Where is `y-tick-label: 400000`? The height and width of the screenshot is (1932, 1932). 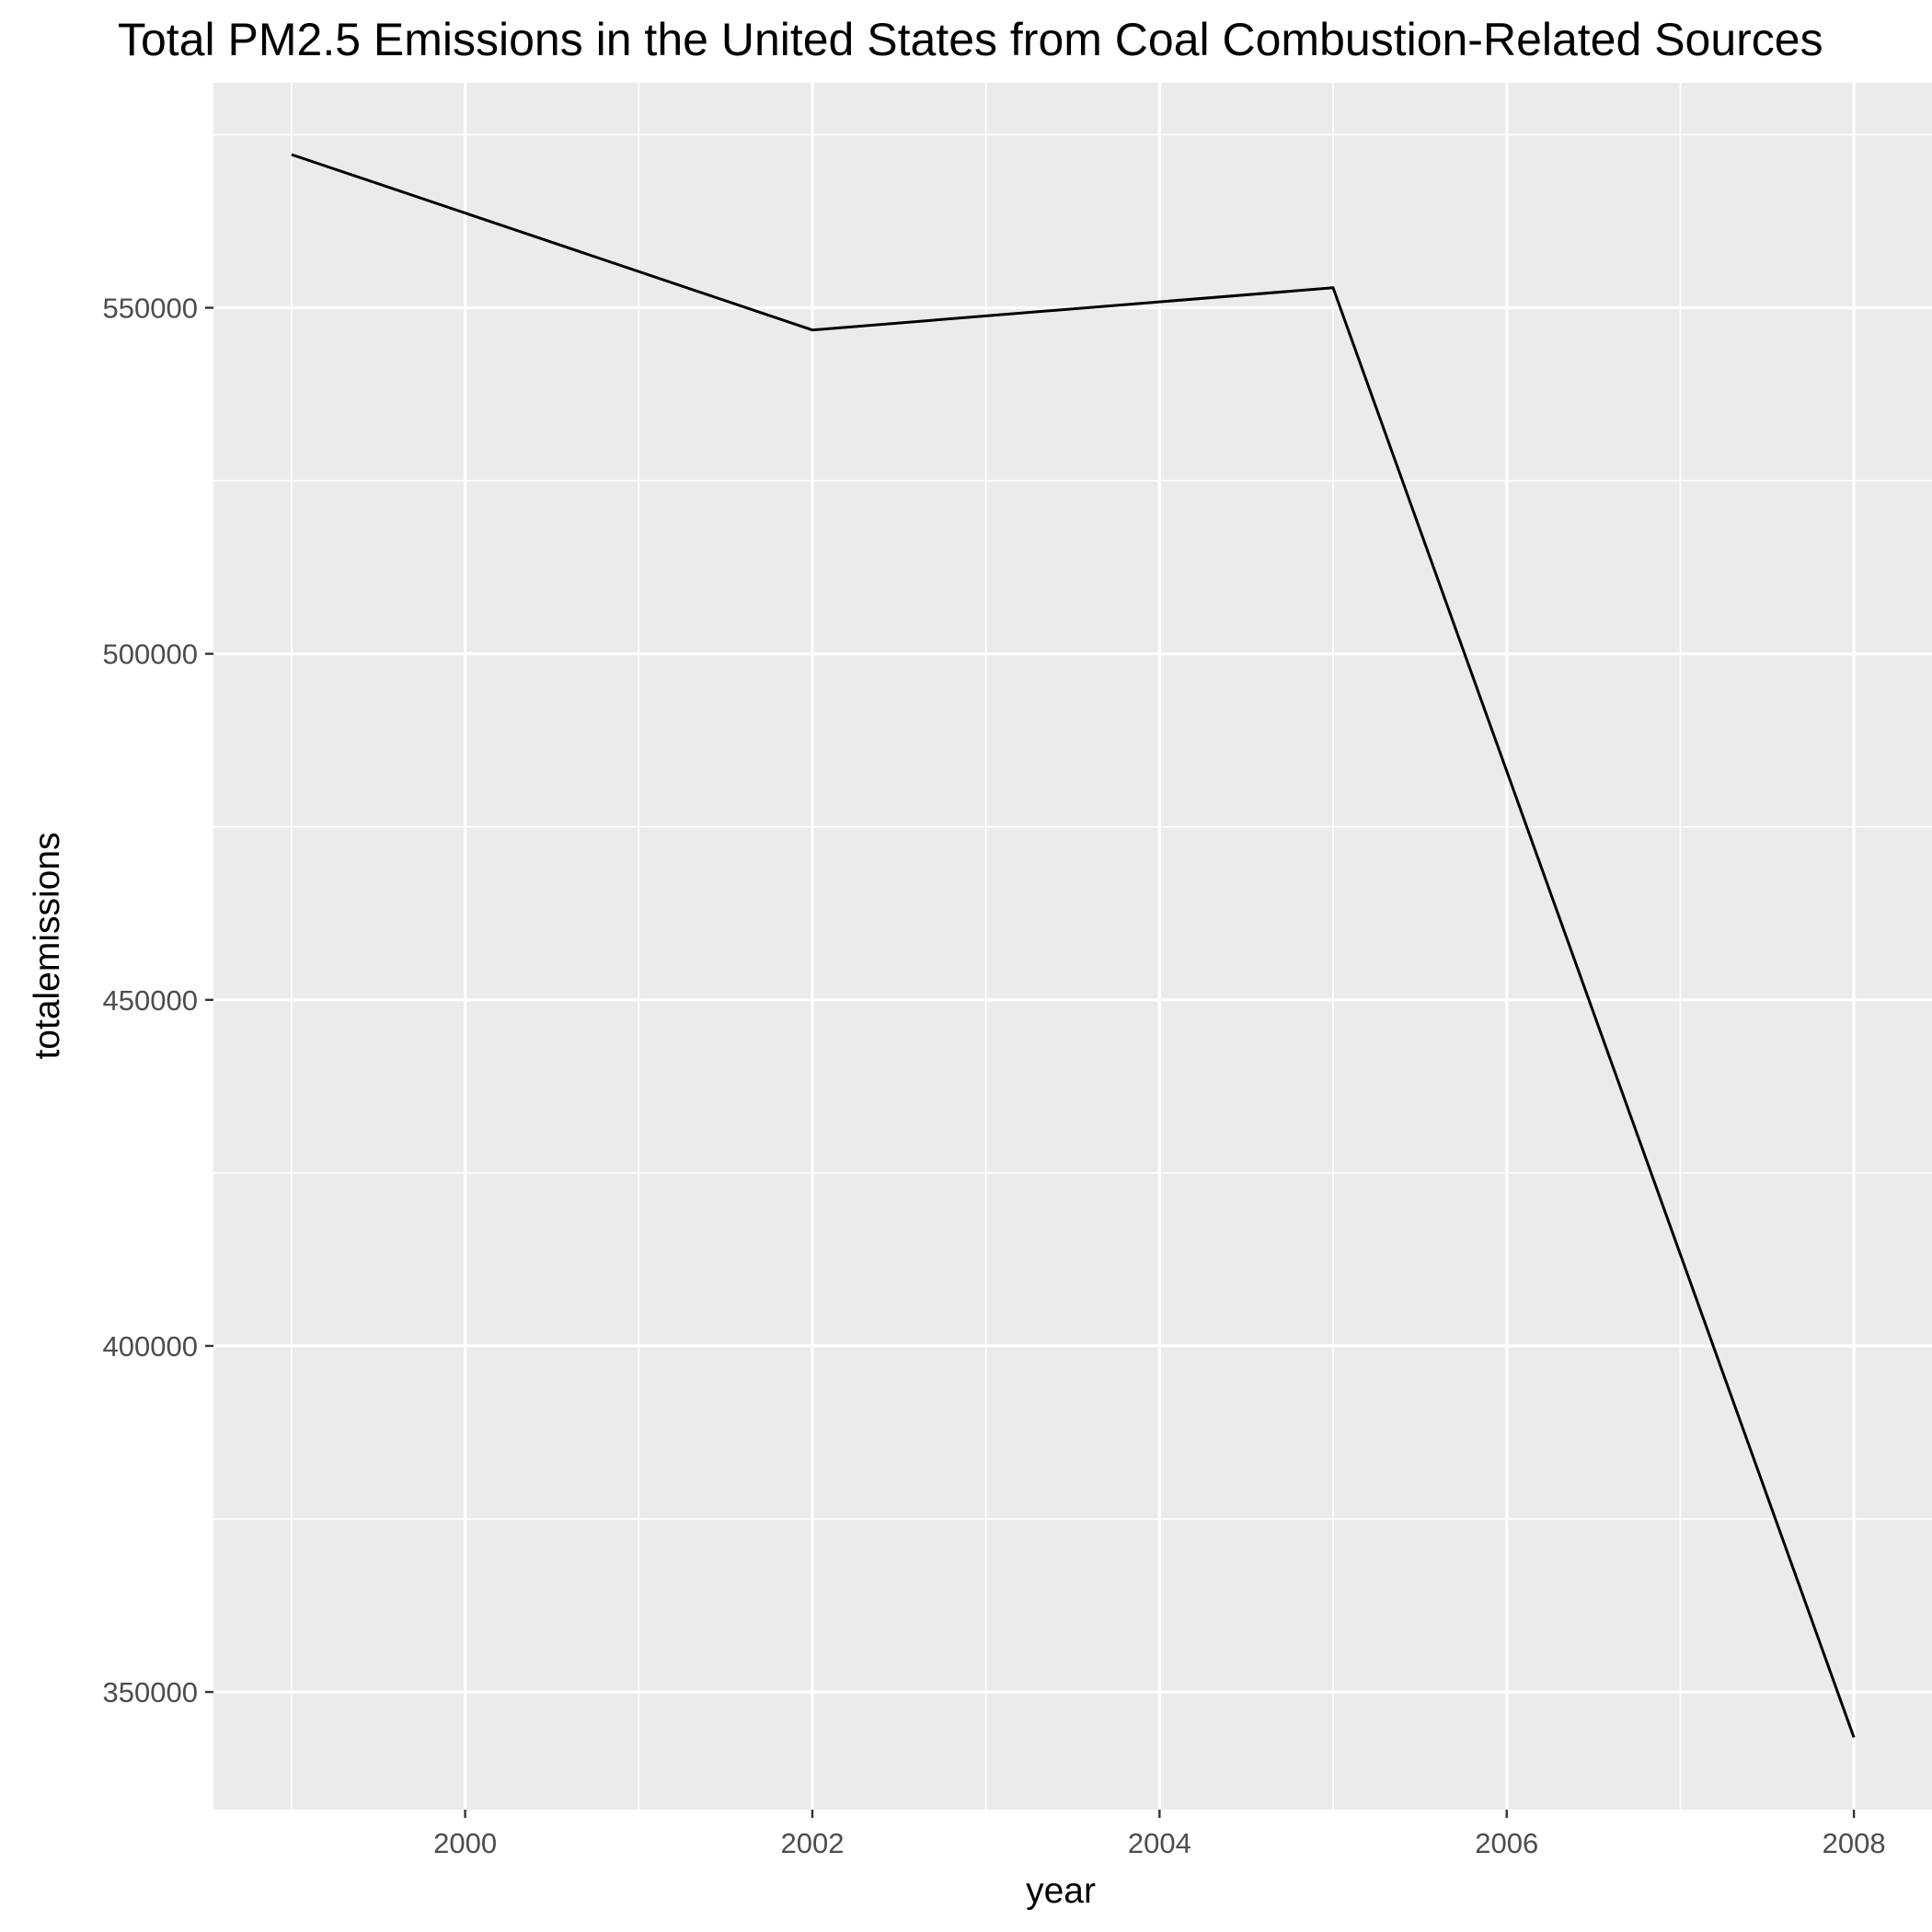
y-tick-label: 400000 is located at coordinates (150, 1346).